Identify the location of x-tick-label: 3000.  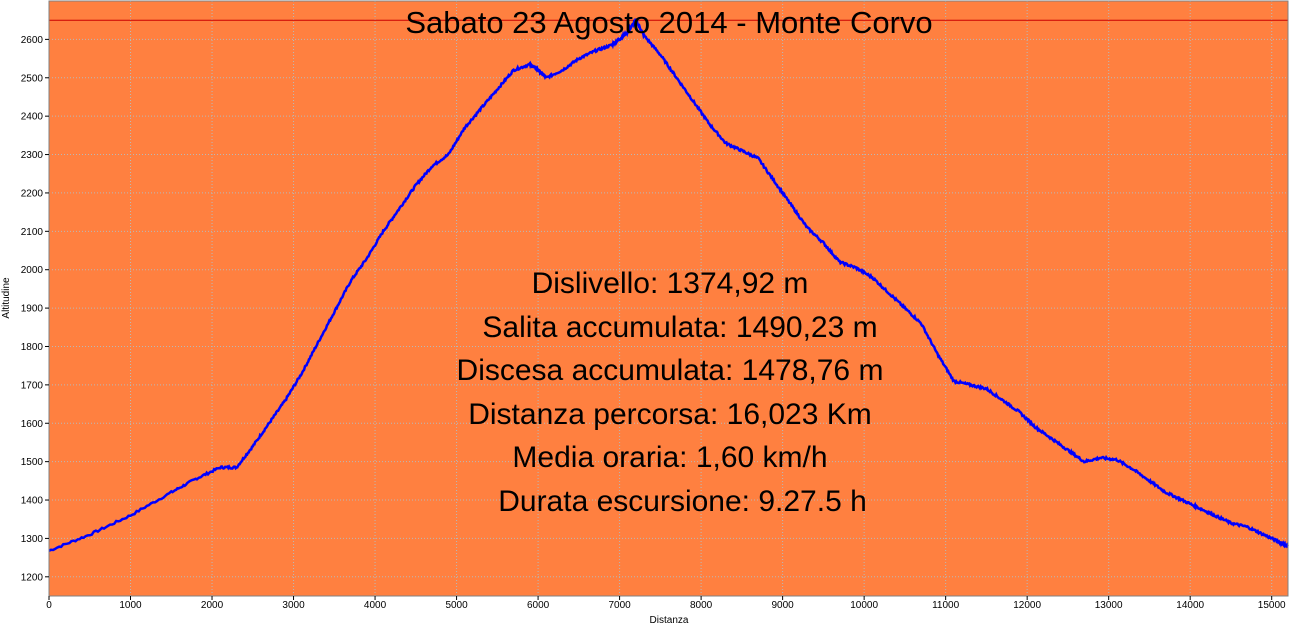
(293, 605).